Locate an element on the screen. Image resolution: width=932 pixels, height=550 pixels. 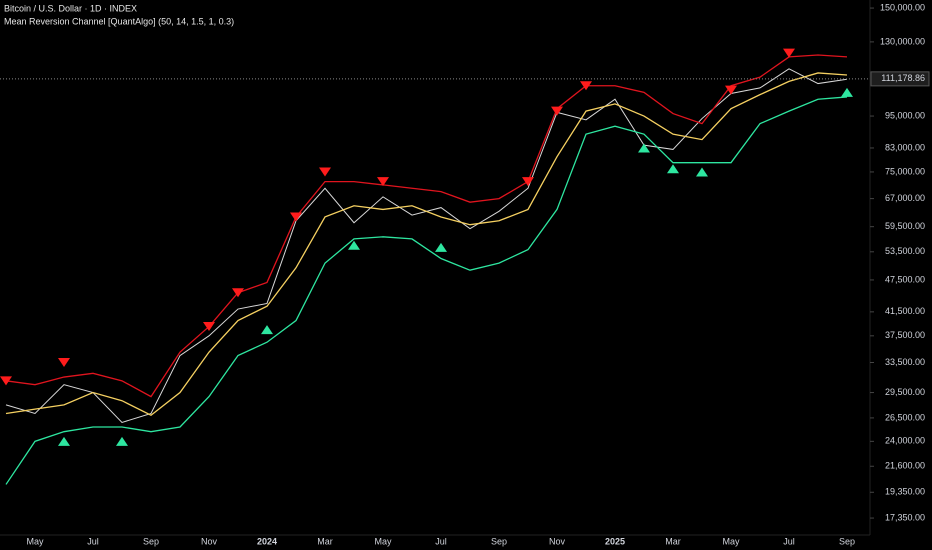
y-tick-label: 19,350.00 is located at coordinates (905, 492).